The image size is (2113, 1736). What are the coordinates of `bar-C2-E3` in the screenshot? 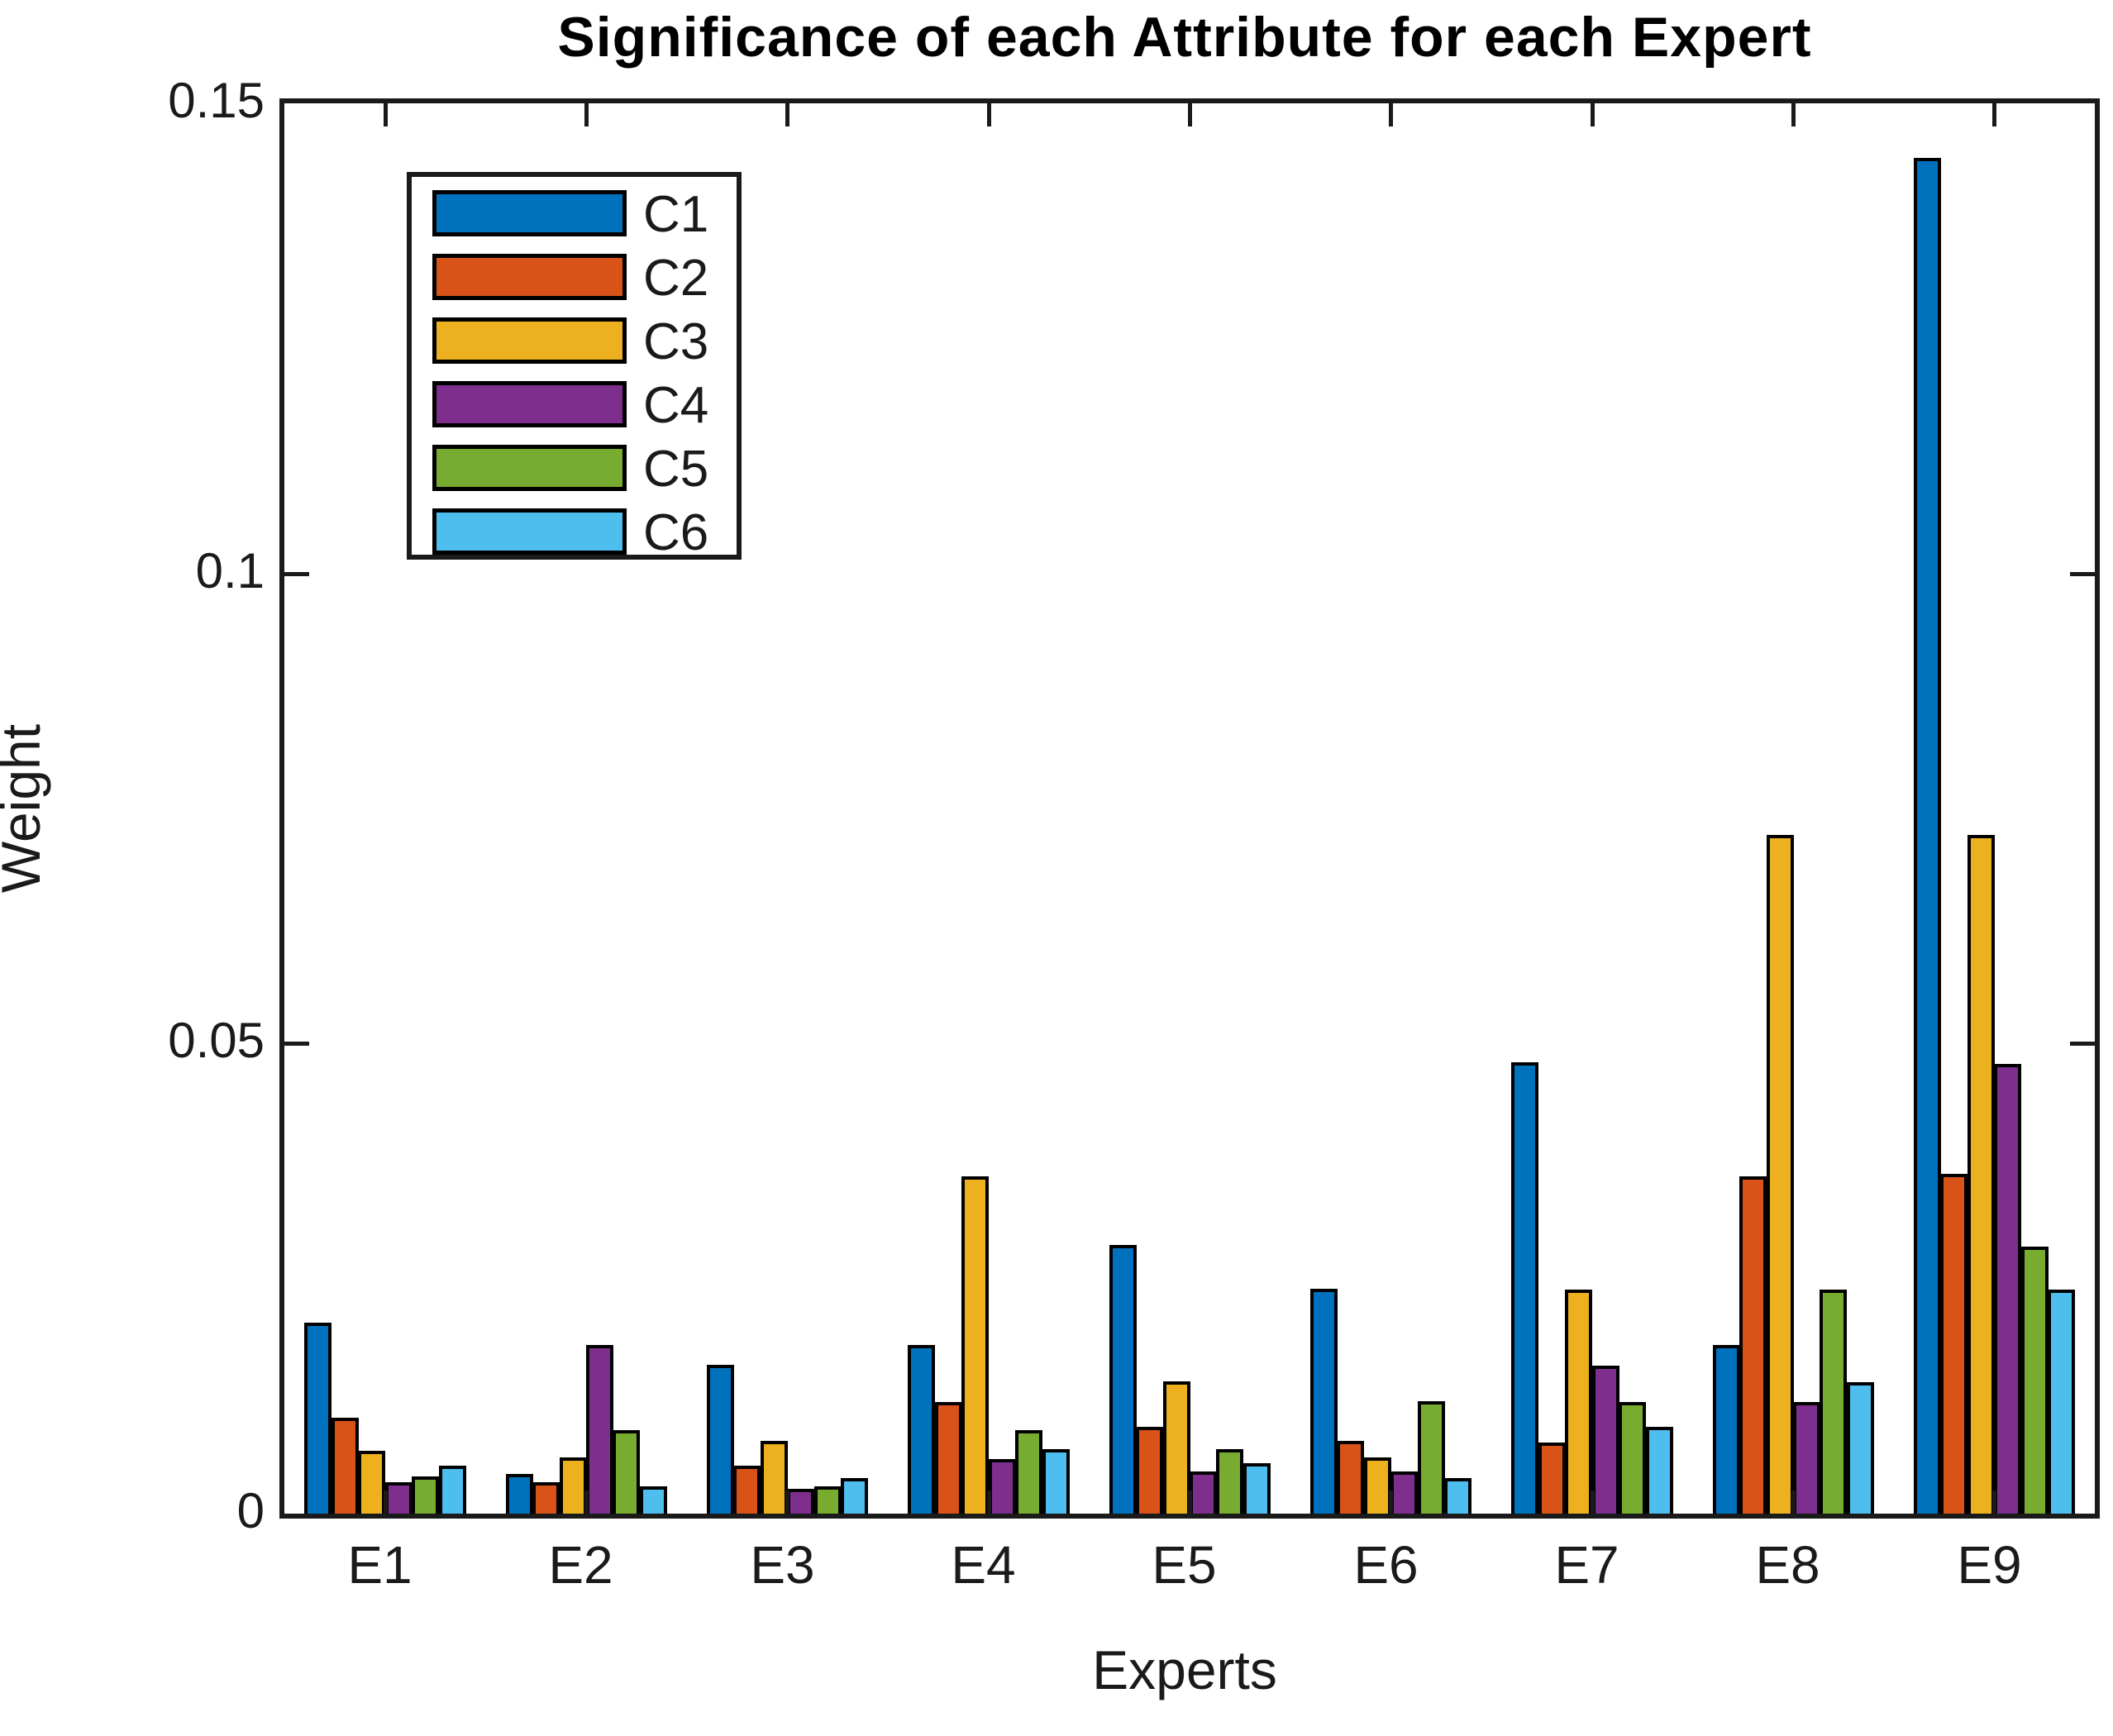 It's located at (747, 1490).